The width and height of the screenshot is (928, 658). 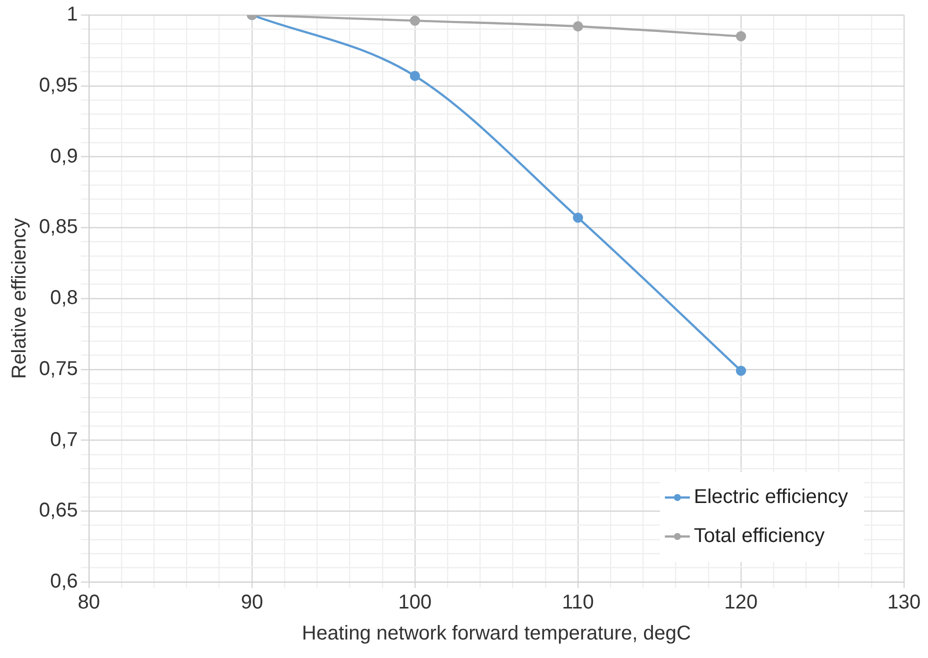 What do you see at coordinates (771, 497) in the screenshot?
I see `legend-label: Electric efficiency` at bounding box center [771, 497].